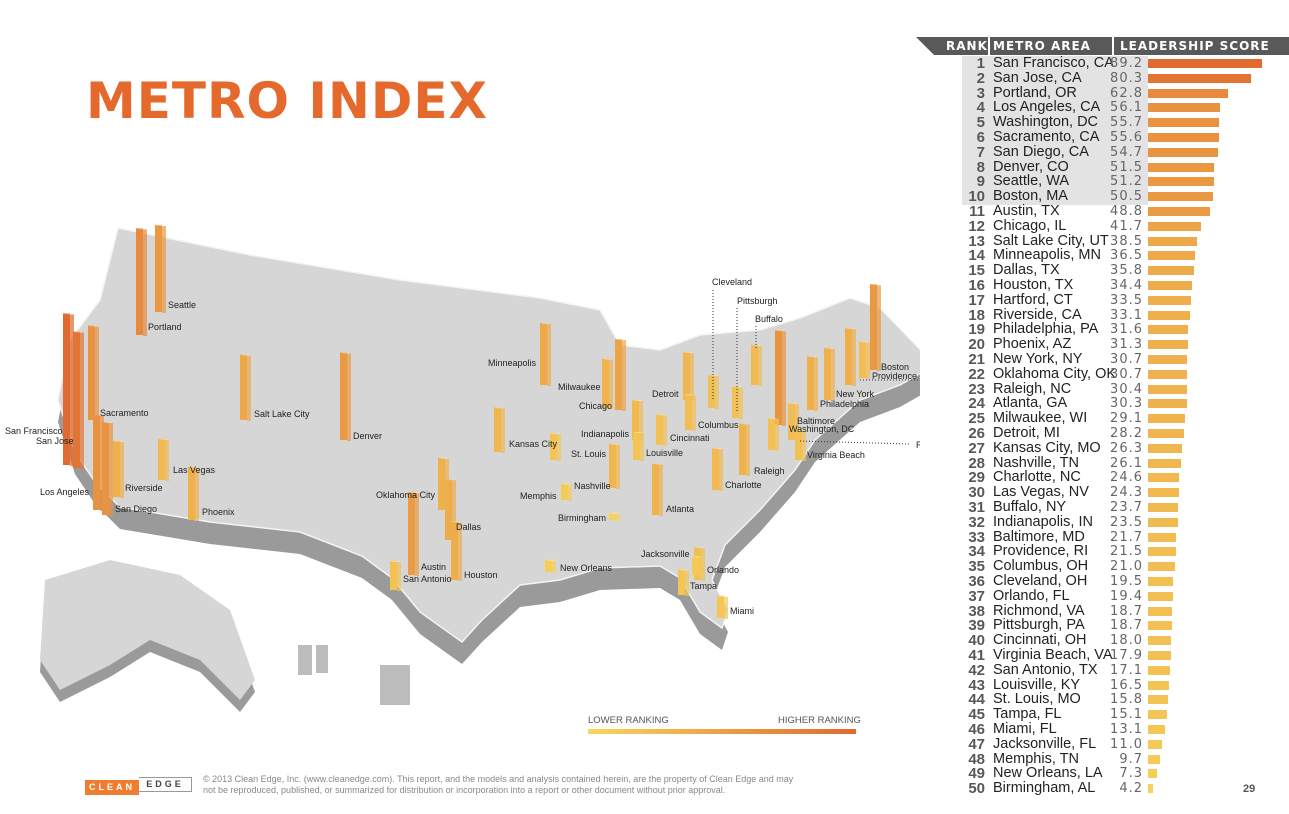  Describe the element at coordinates (512, 363) in the screenshot. I see `map-city-label: Minneapolis` at that location.